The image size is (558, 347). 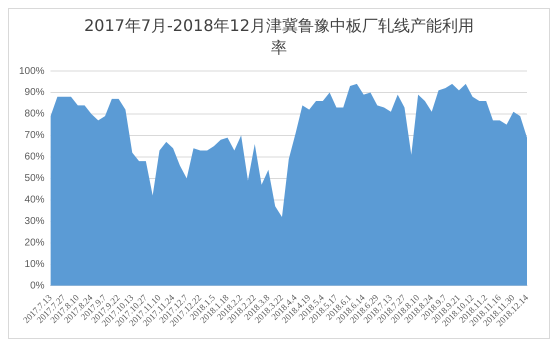 What do you see at coordinates (34, 157) in the screenshot?
I see `y-tick-label: 60%` at bounding box center [34, 157].